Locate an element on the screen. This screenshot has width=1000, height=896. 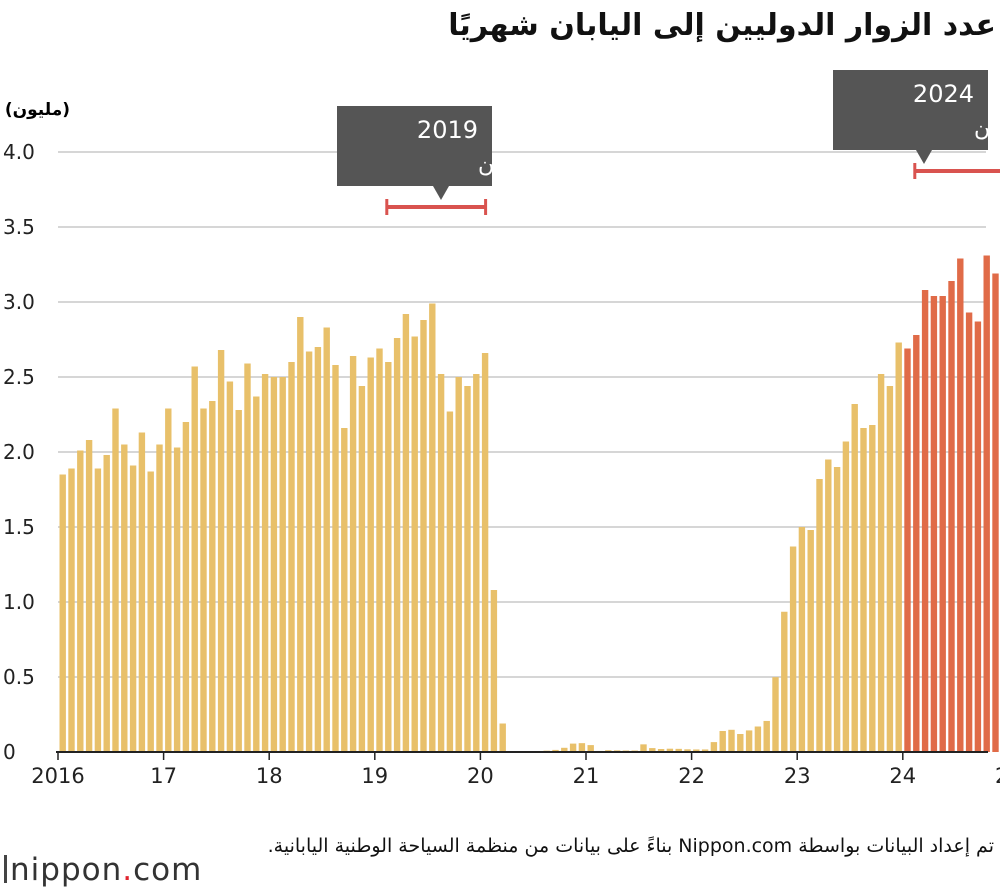
x-tick-label: 24 is located at coordinates (902, 776).